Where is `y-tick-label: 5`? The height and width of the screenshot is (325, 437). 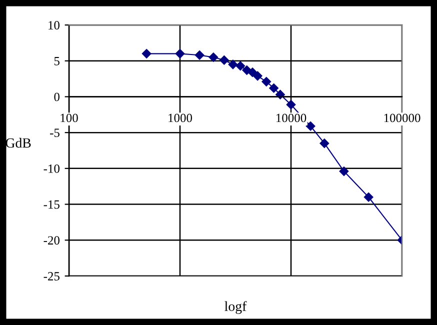
y-tick-label: 5 is located at coordinates (57, 61).